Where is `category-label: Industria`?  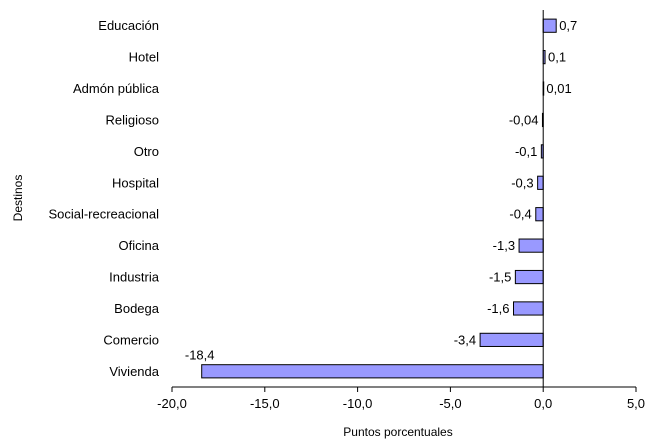 category-label: Industria is located at coordinates (134, 277).